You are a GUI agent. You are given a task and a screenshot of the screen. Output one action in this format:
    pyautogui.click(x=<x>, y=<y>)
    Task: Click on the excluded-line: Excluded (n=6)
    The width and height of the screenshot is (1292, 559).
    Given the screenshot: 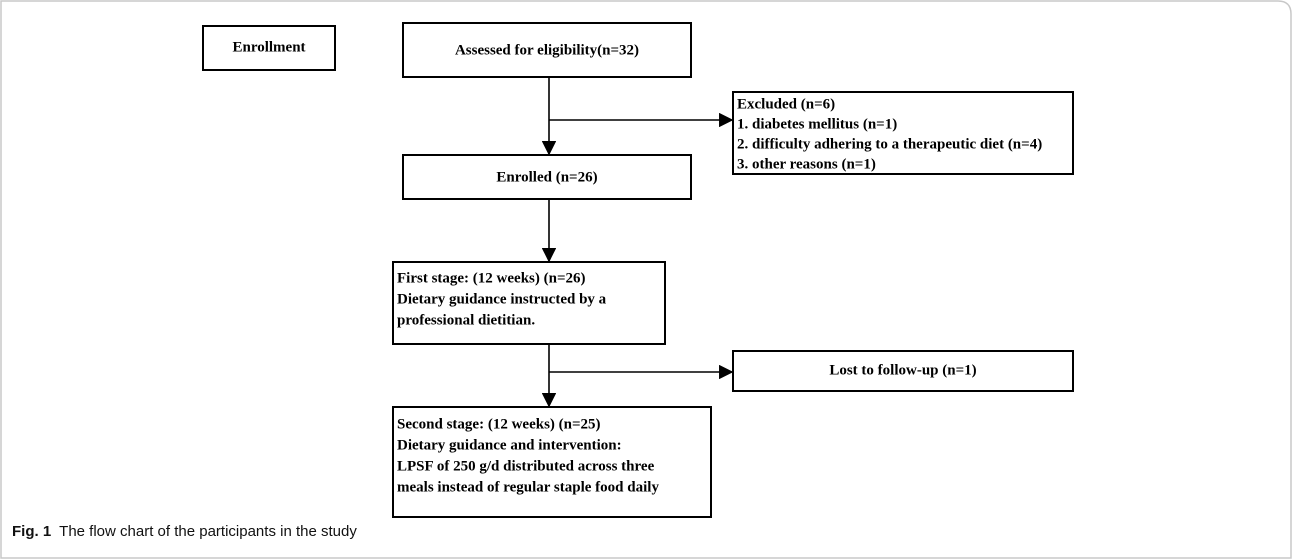 What is the action you would take?
    pyautogui.click(x=786, y=104)
    